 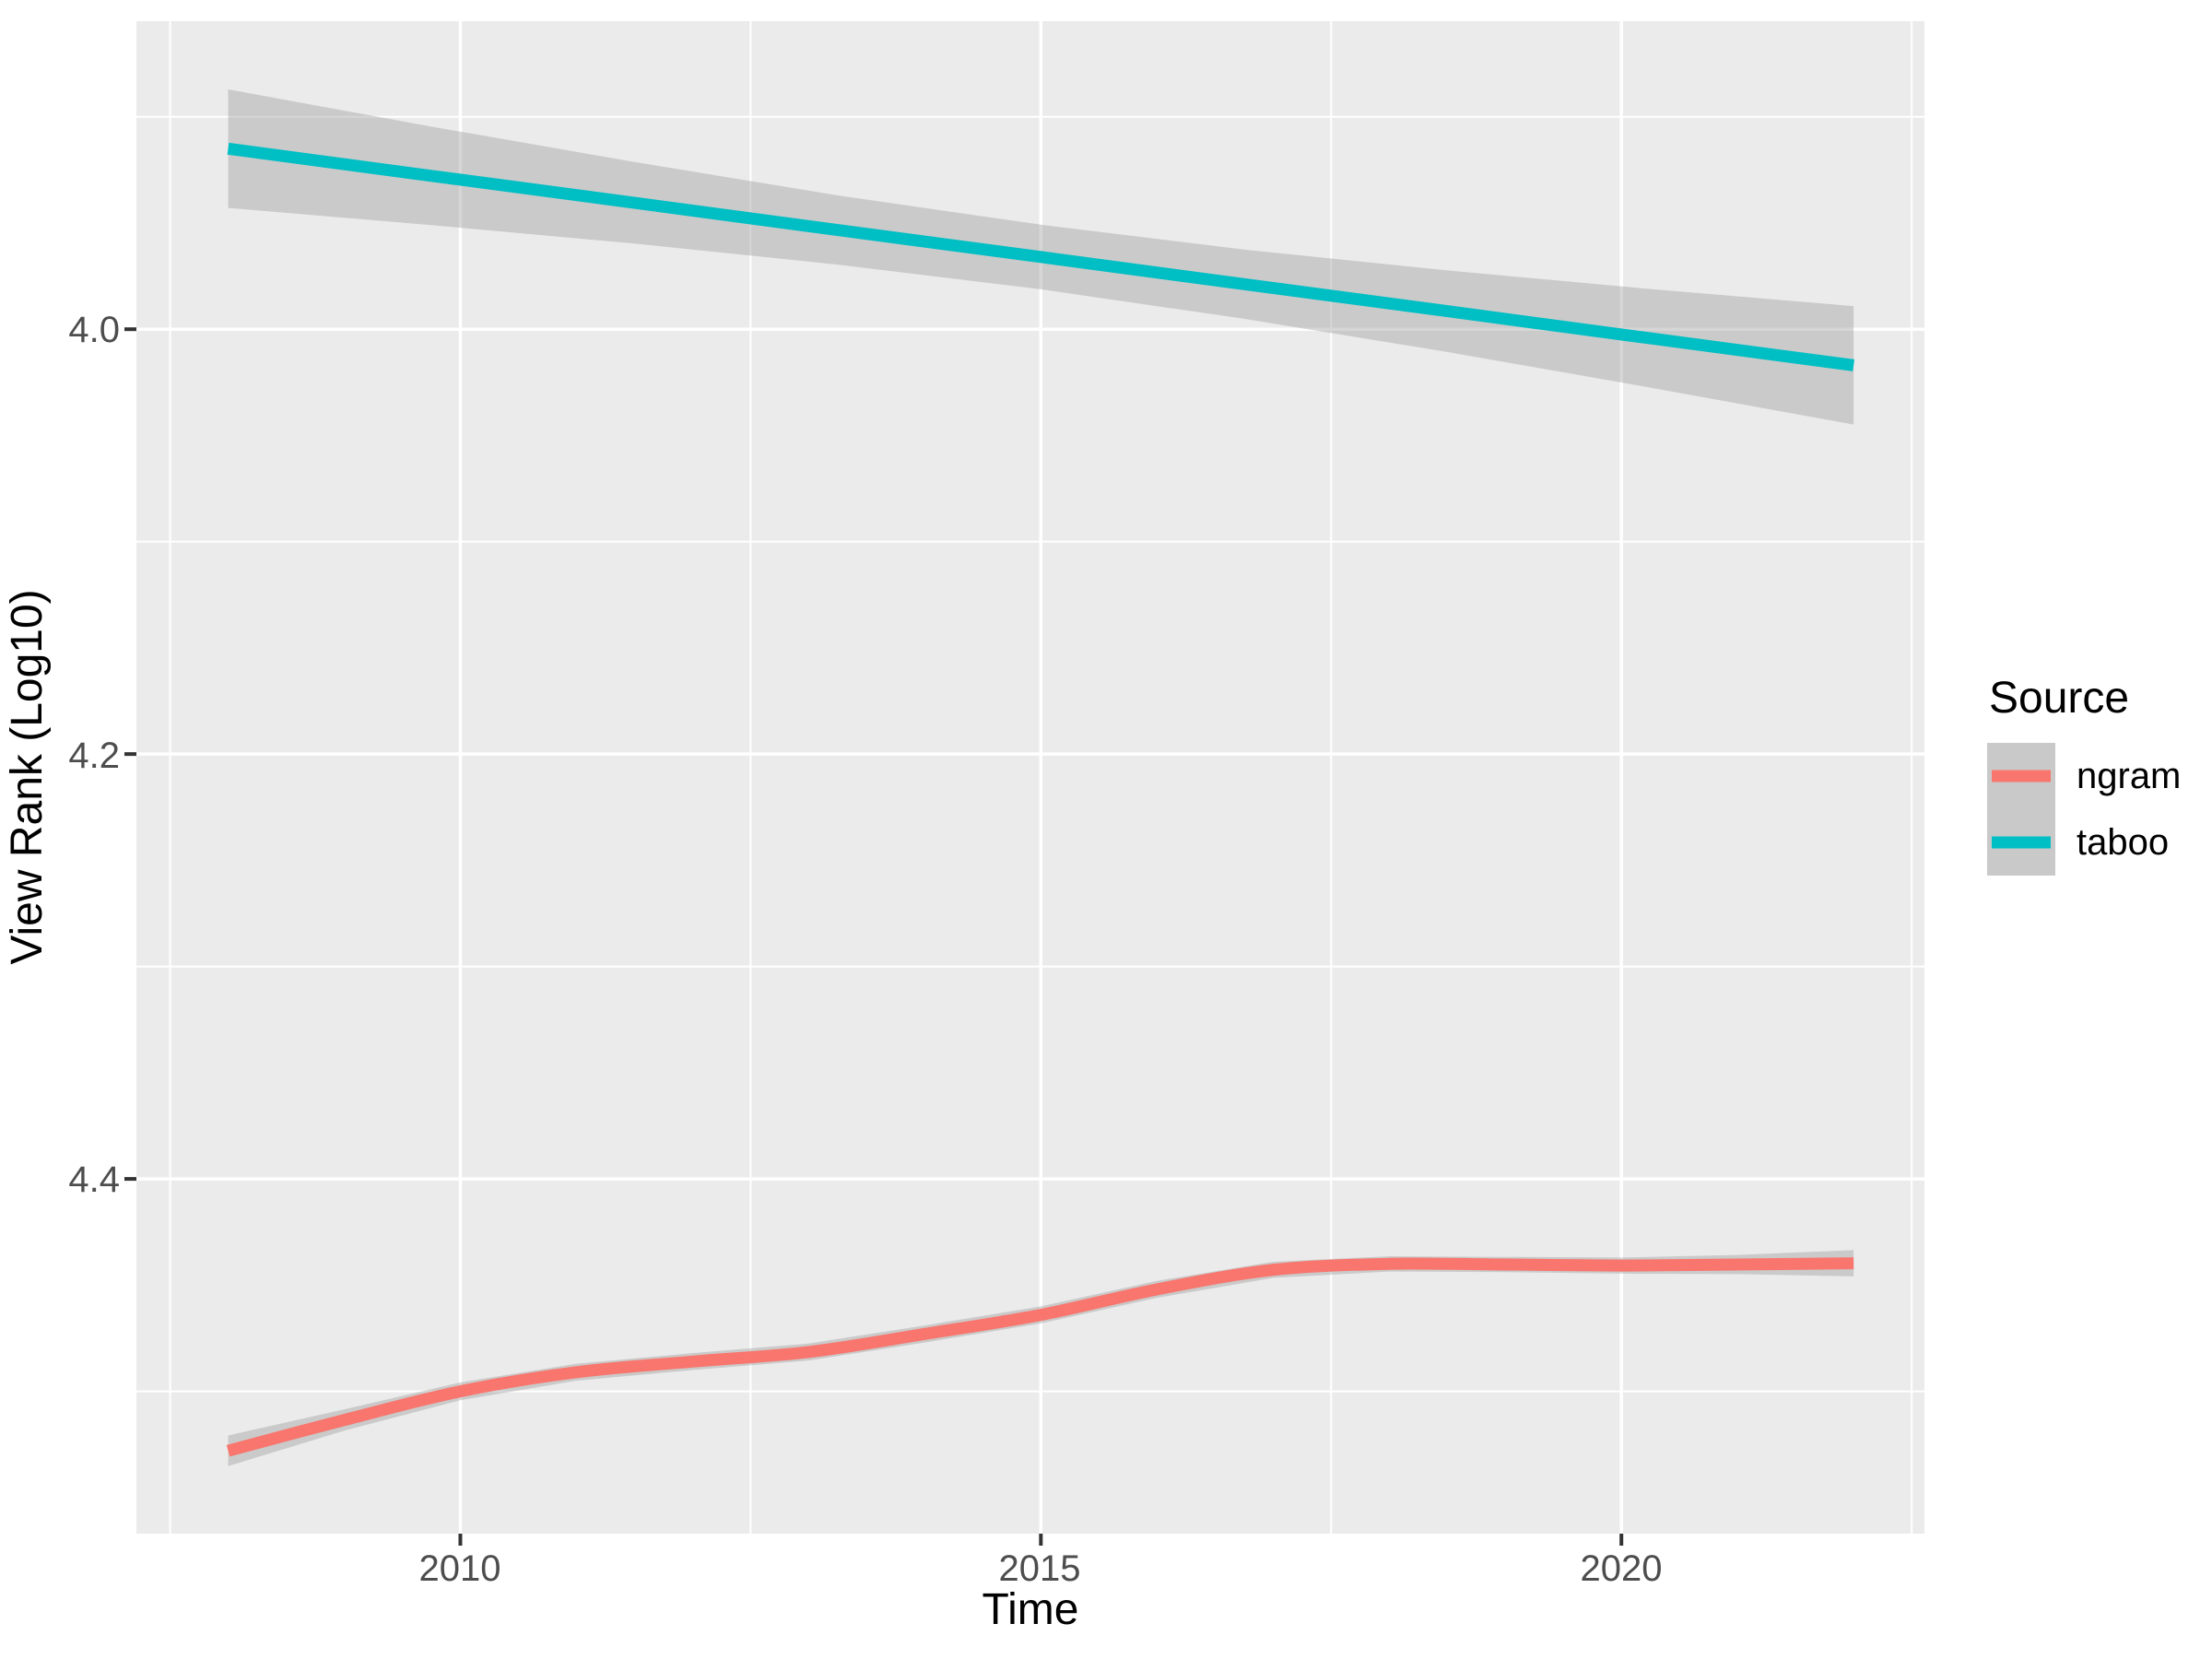 I want to click on y-axis-title: View Rank (Log10), so click(x=27, y=777).